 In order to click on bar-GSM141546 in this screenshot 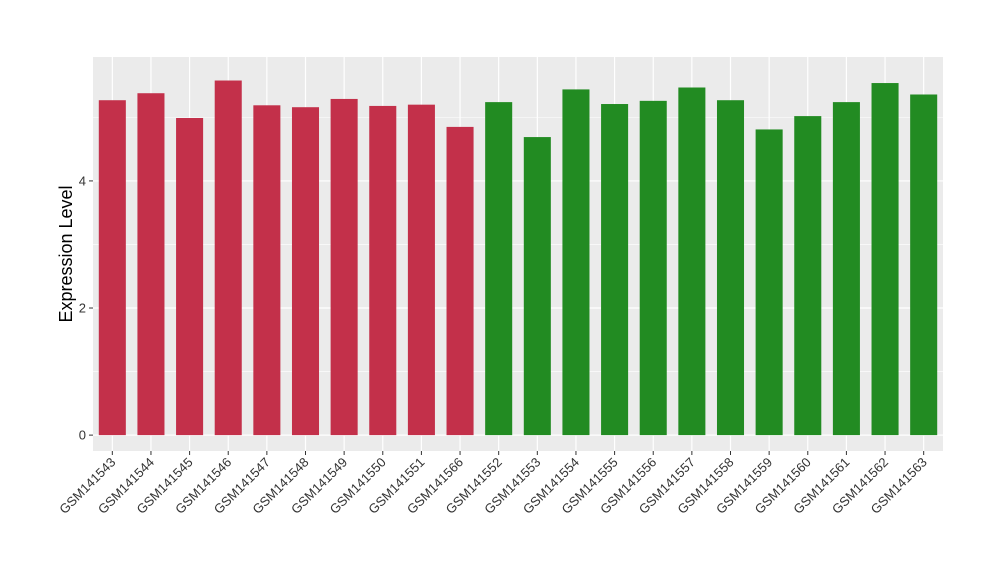, I will do `click(228, 258)`.